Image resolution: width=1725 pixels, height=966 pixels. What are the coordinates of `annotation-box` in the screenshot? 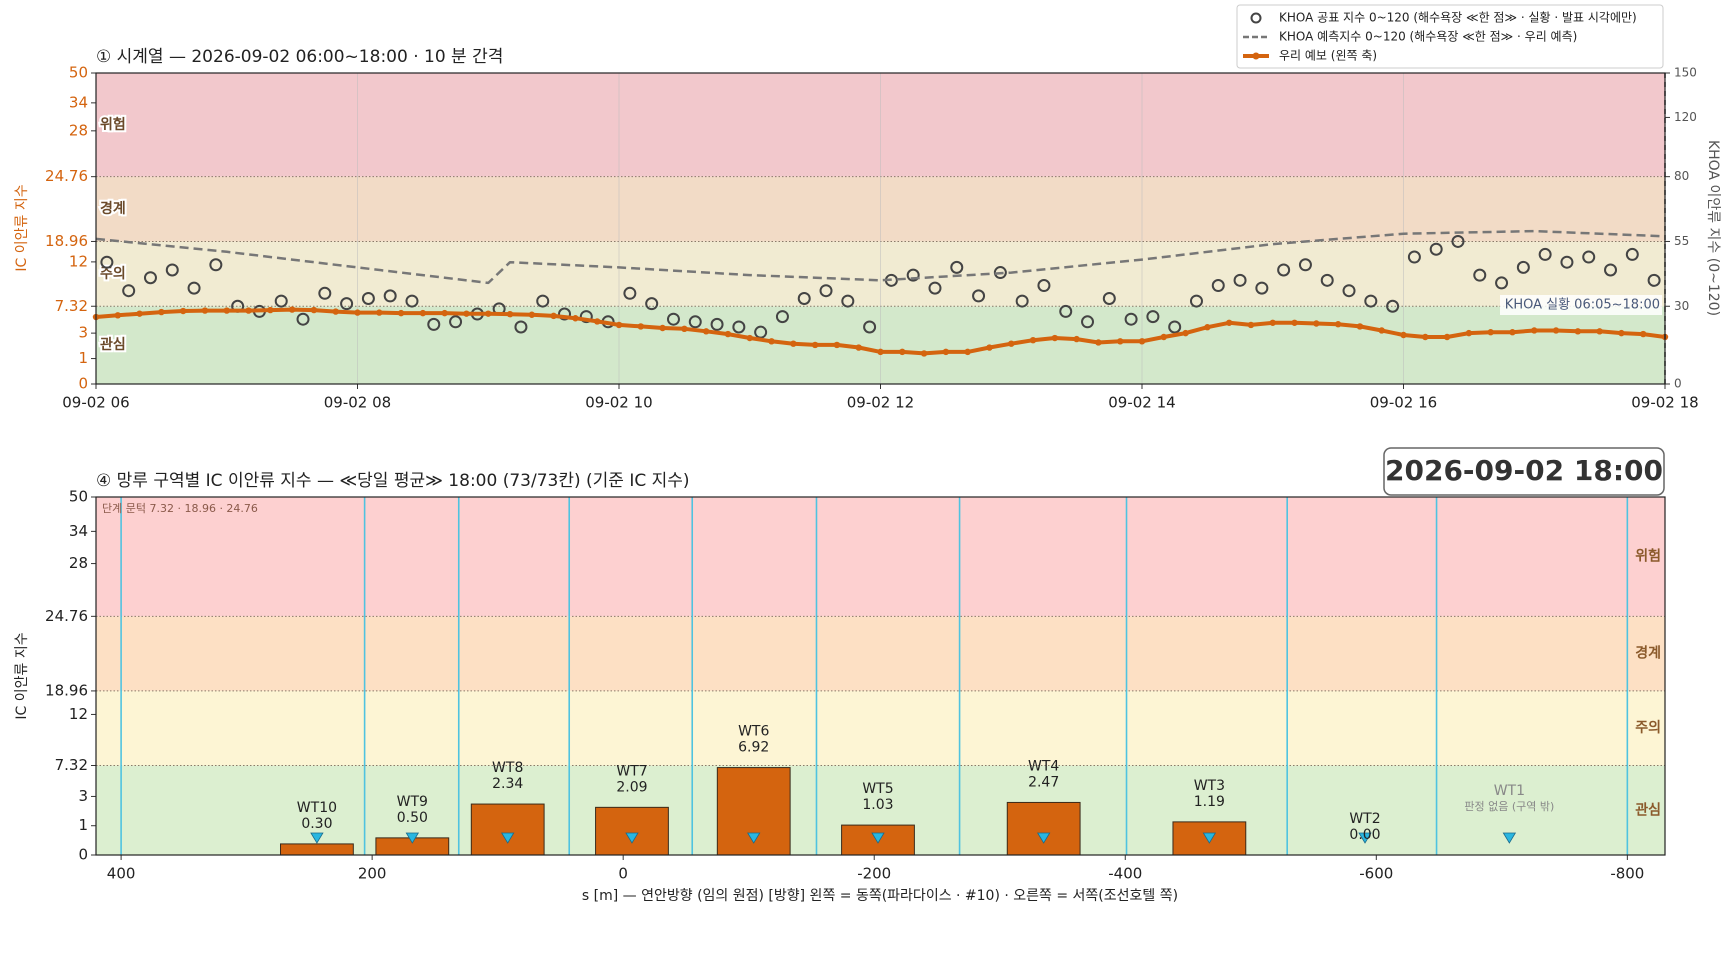 It's located at (1581, 305).